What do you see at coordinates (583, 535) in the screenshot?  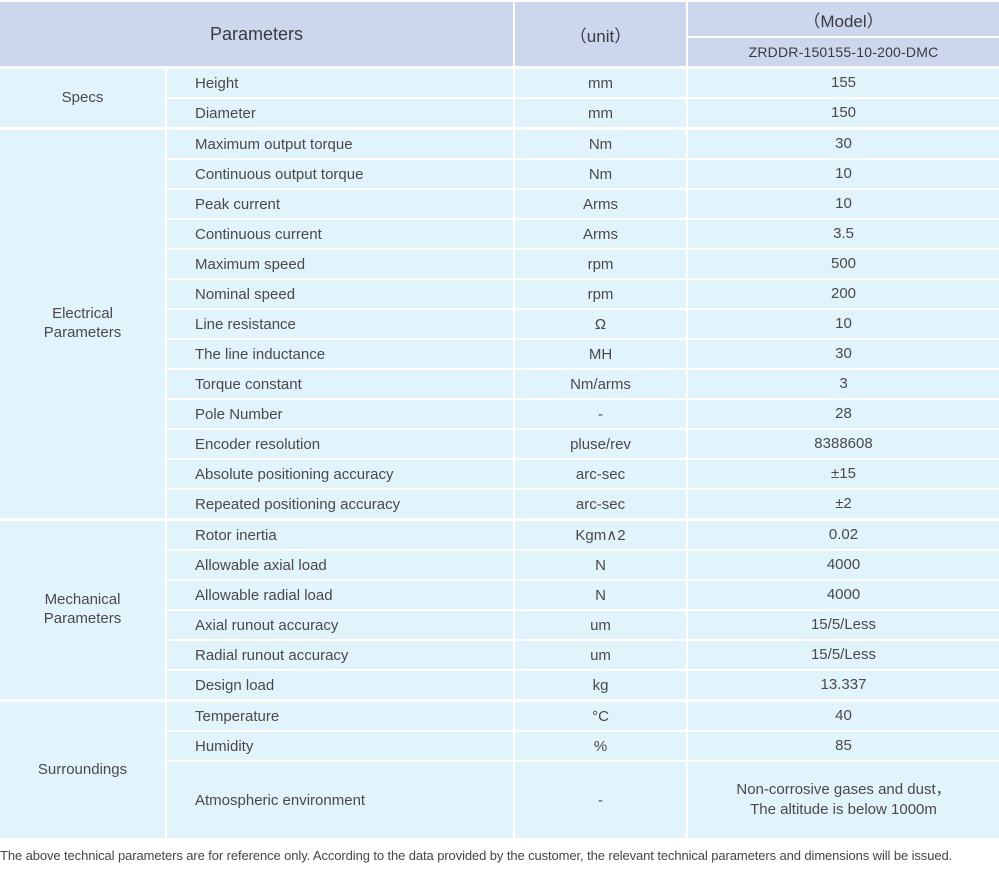 I see `table-row: Rotor inertia Kgm∧2 0.02` at bounding box center [583, 535].